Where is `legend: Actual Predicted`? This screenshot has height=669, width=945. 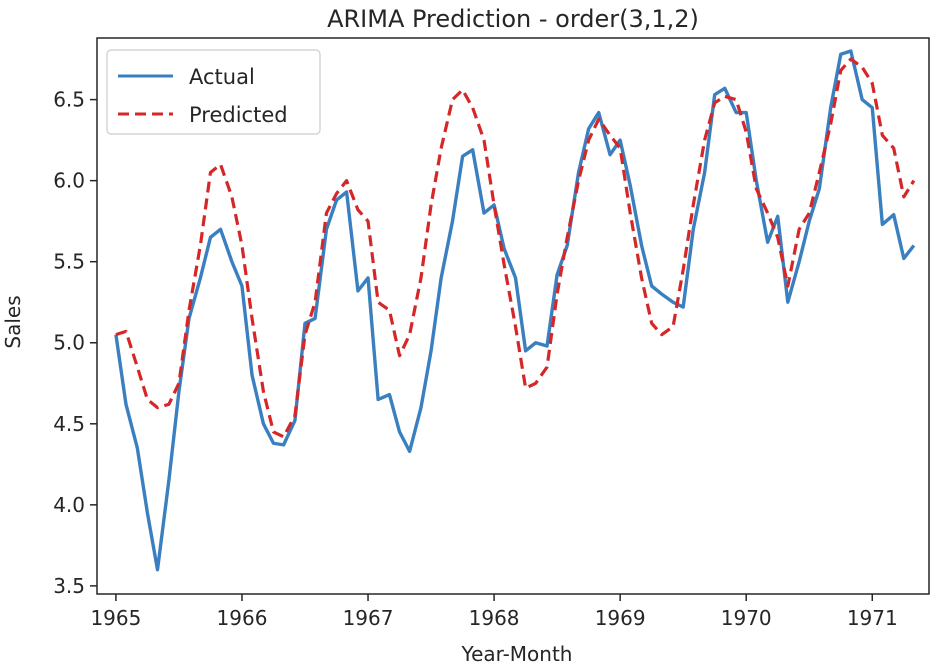 legend: Actual Predicted is located at coordinates (213, 92).